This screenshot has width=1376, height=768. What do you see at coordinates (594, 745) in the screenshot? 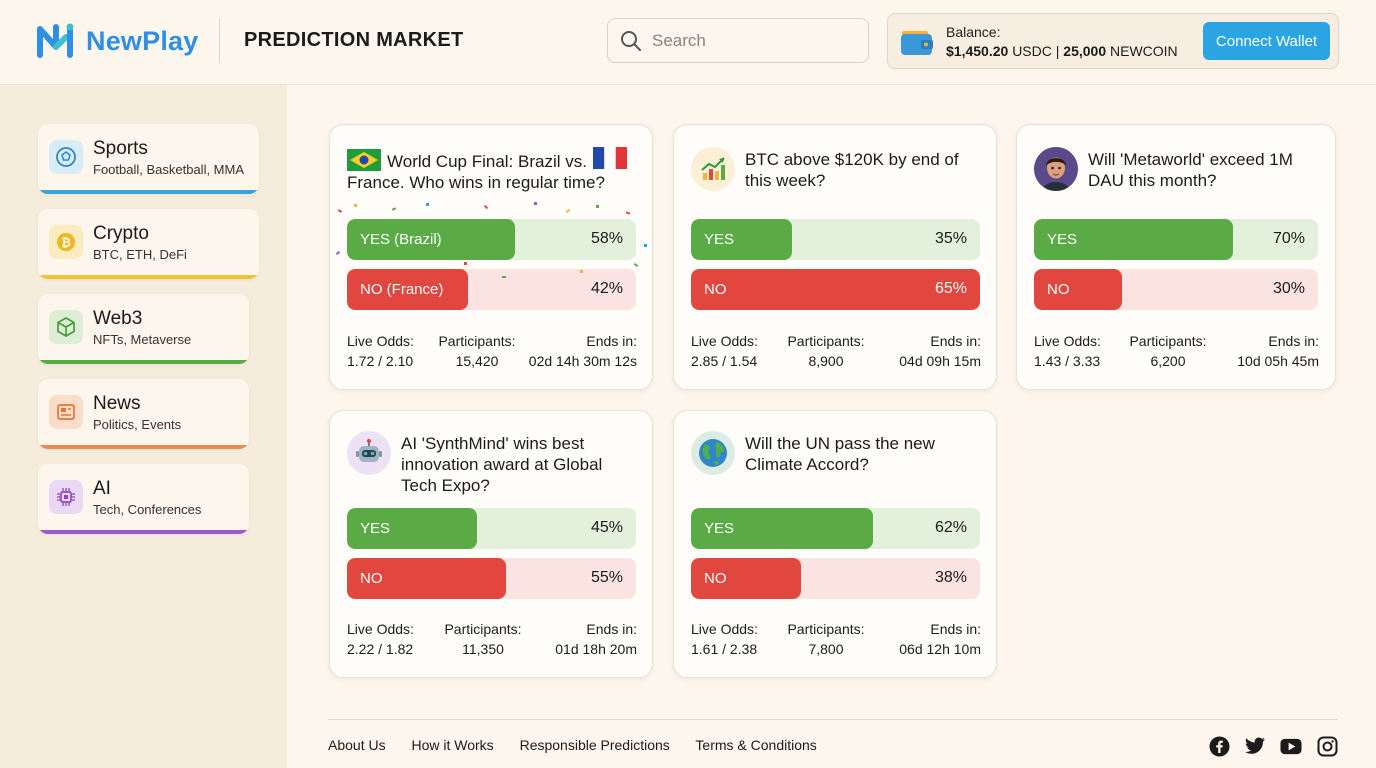
I see `footer-link-responsible: Responsible Predictions` at bounding box center [594, 745].